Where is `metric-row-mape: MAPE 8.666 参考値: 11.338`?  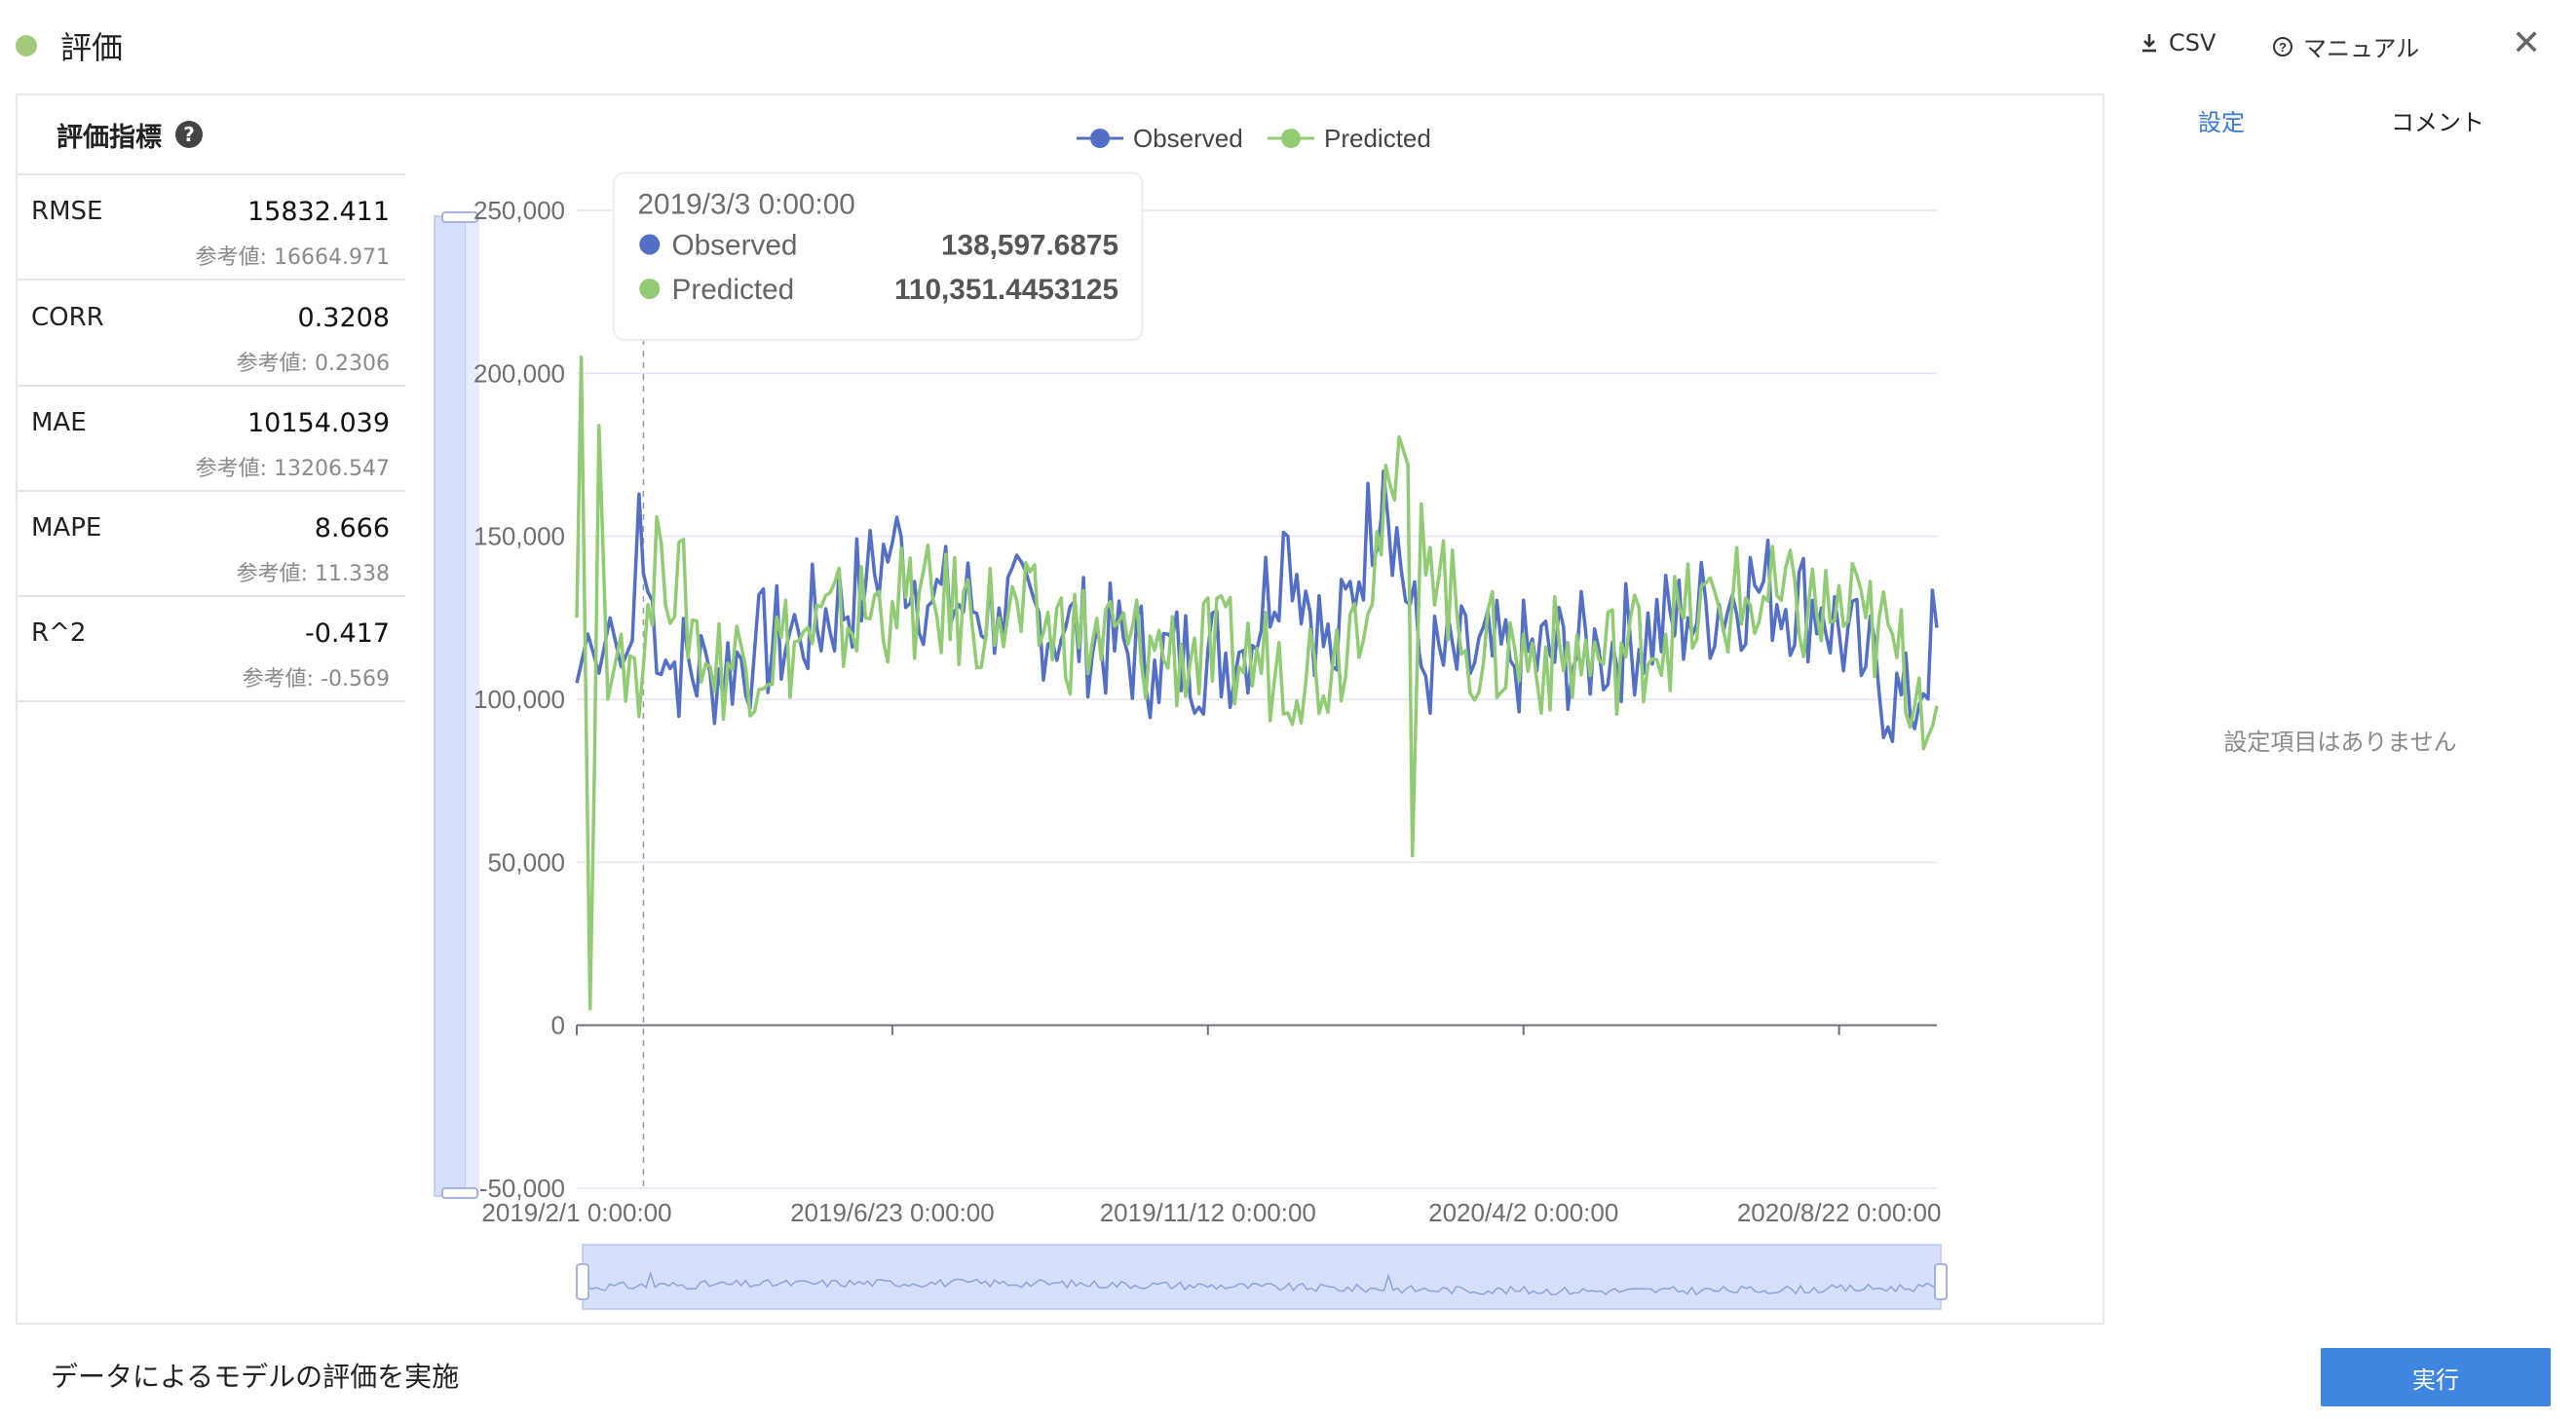 metric-row-mape: MAPE 8.666 参考値: 11.338 is located at coordinates (211, 544).